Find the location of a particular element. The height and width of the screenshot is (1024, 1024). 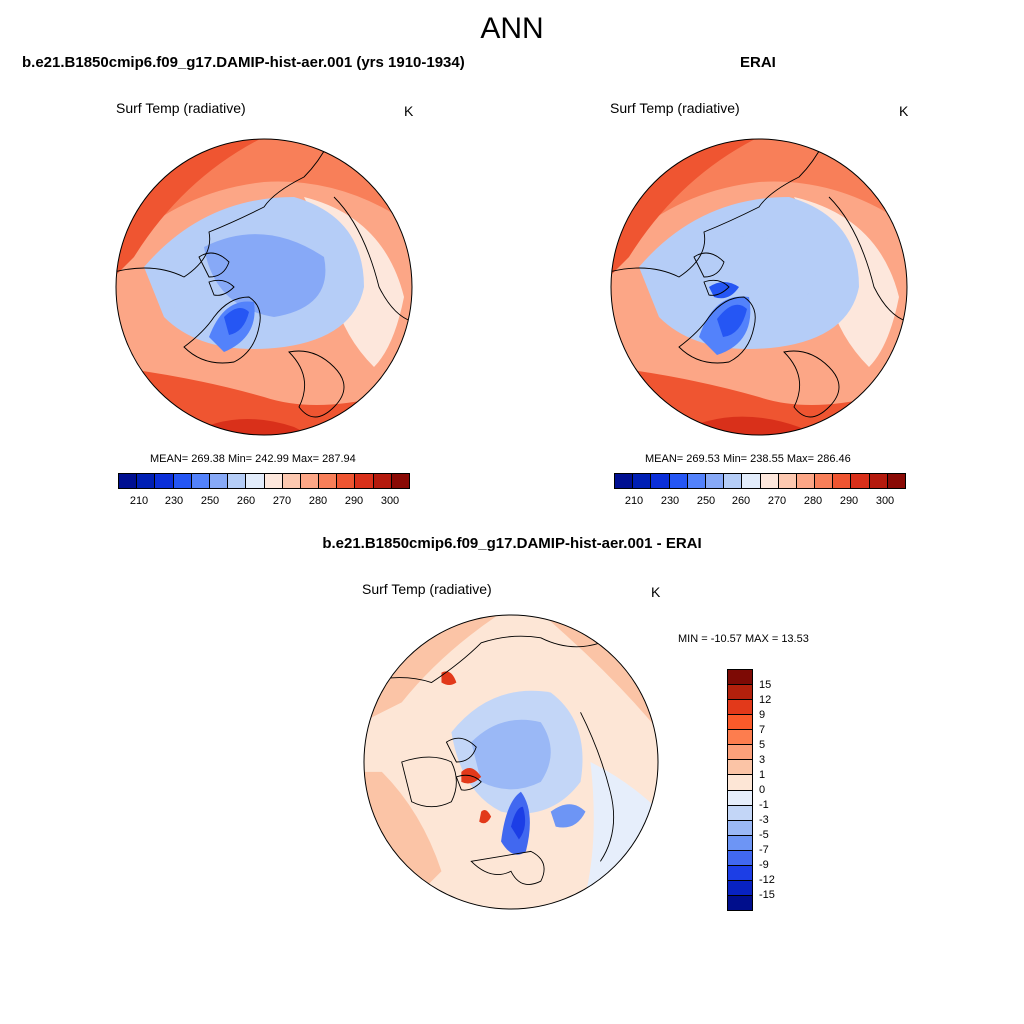

panel1-colorbar-tick-label: 260 is located at coordinates (246, 501).